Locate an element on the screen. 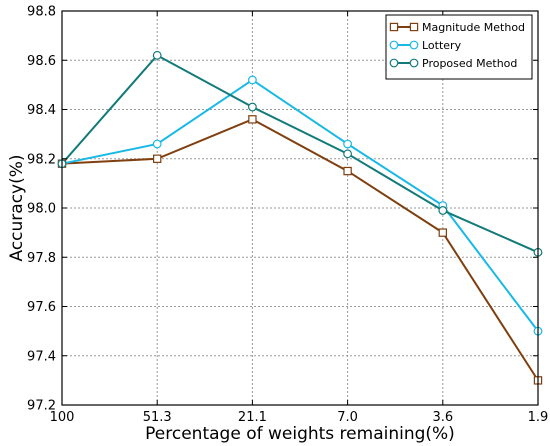 This screenshot has width=550, height=446. x-tick-label: 3.6 is located at coordinates (442, 417).